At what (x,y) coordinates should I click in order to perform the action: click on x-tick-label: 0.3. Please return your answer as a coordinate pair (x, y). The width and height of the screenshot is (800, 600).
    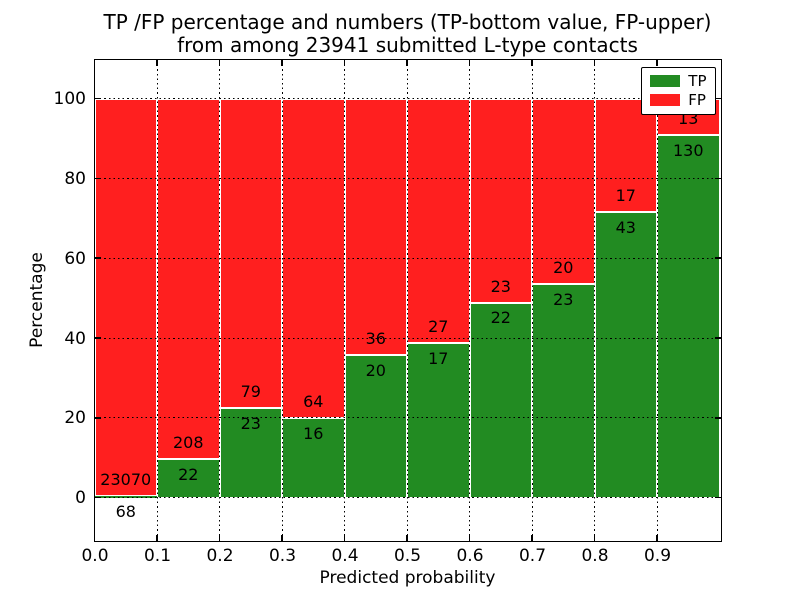
    Looking at the image, I should click on (282, 556).